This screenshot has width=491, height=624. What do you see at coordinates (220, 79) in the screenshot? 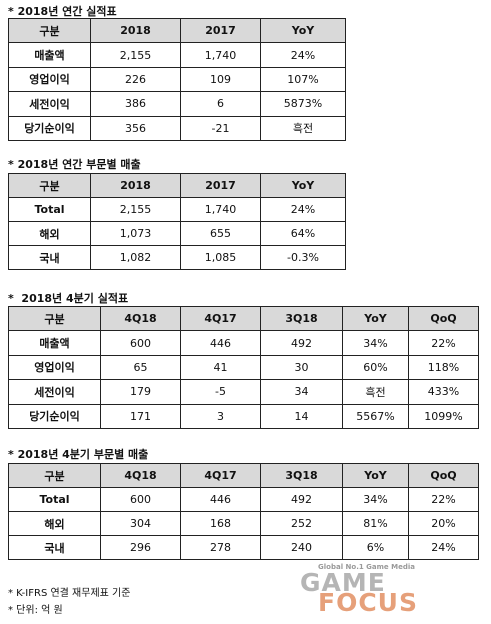
I see `table-cell: 109` at bounding box center [220, 79].